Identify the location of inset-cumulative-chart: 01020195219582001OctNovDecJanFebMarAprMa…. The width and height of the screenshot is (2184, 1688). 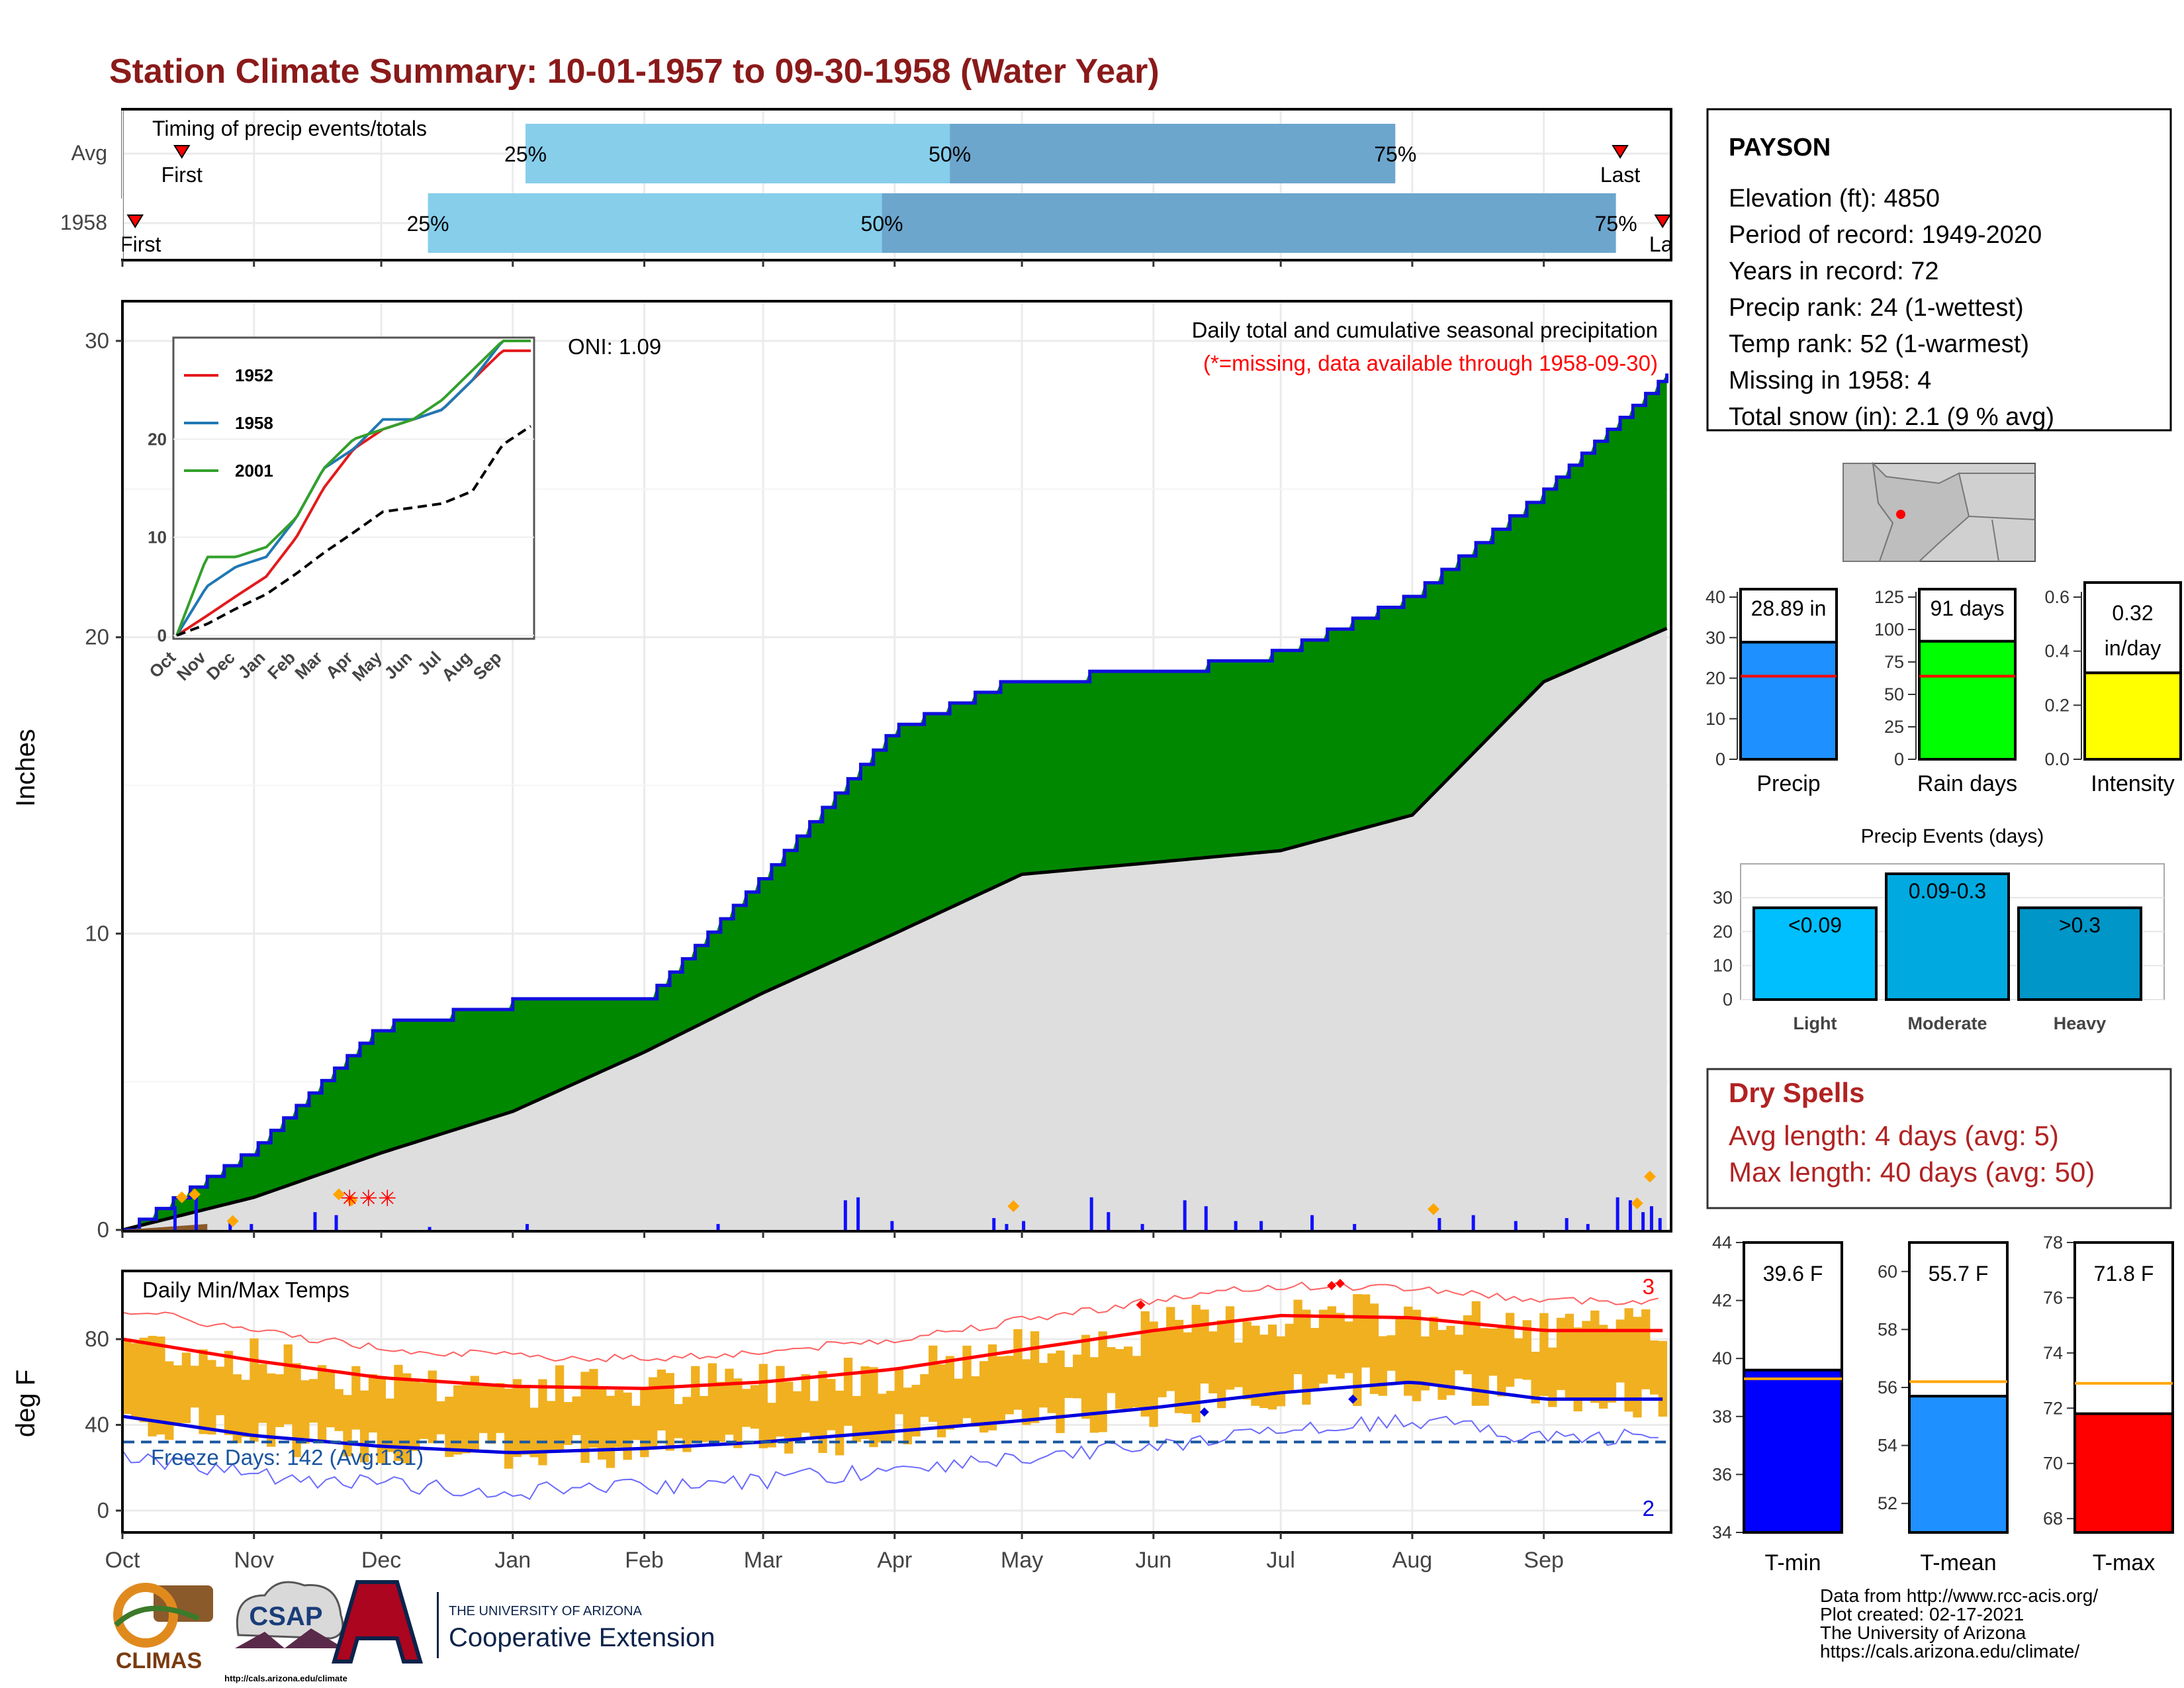
(340, 510).